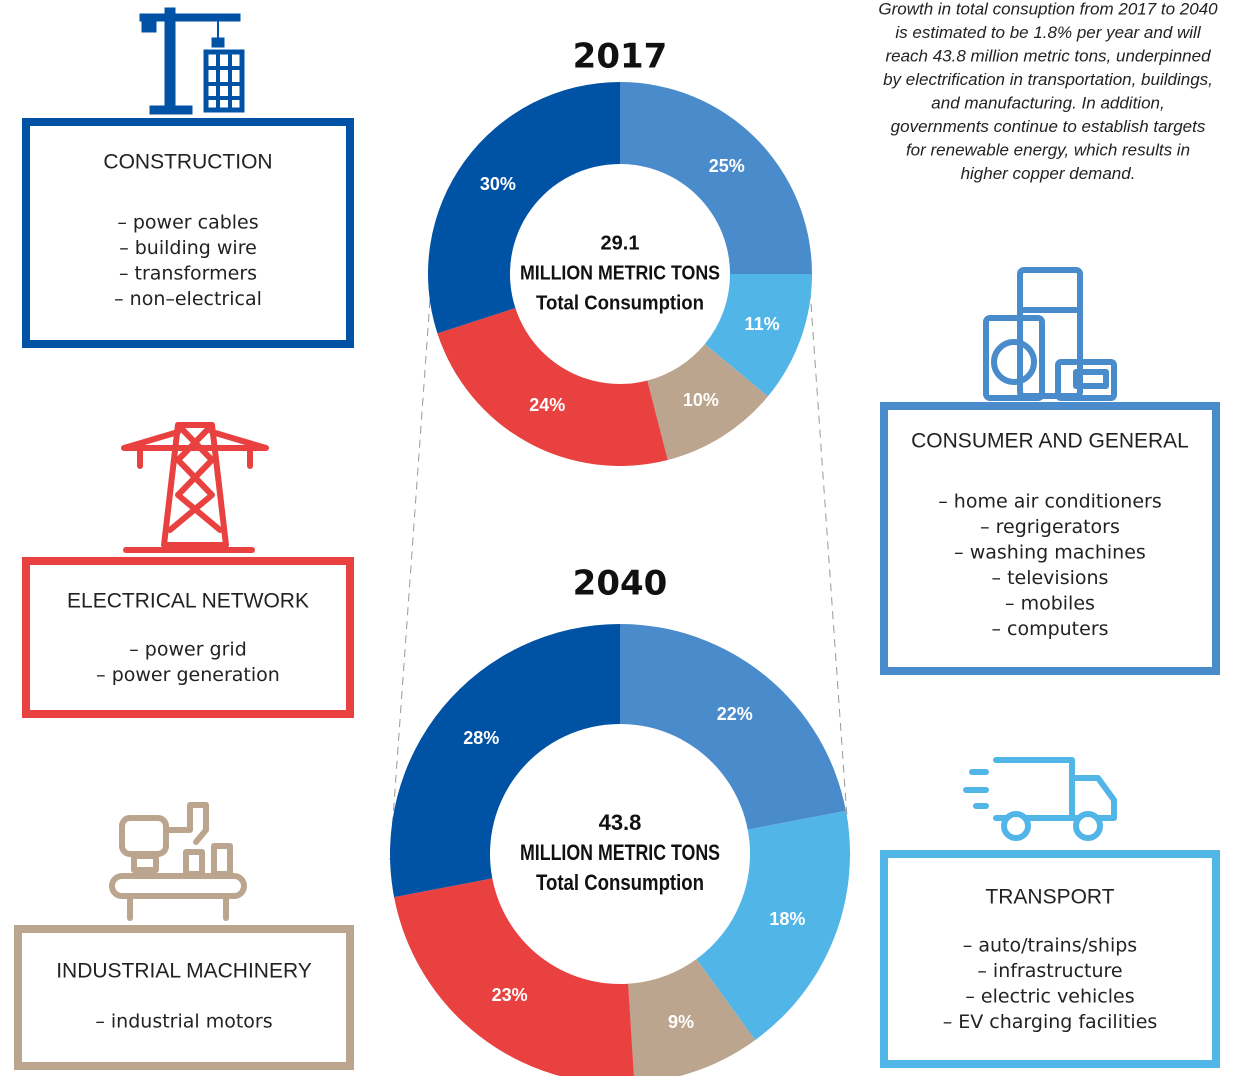  I want to click on segment-label: 25%, so click(727, 166).